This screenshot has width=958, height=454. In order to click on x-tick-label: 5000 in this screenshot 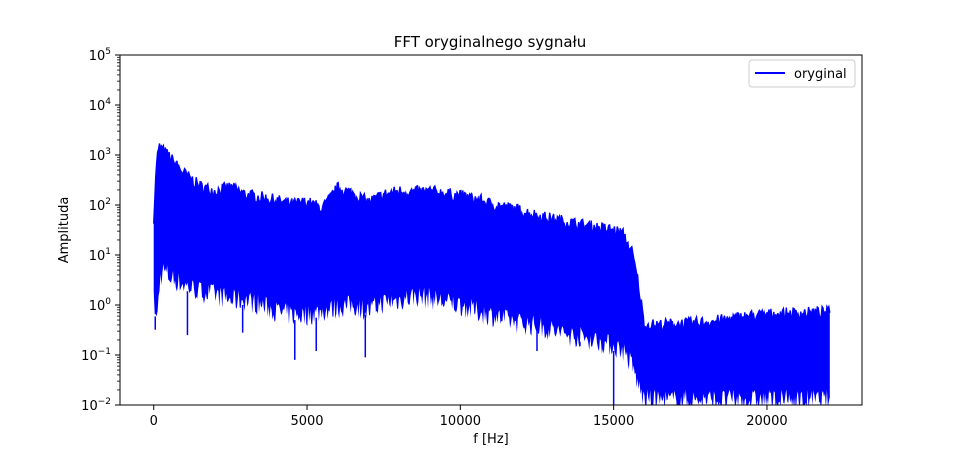, I will do `click(306, 421)`.